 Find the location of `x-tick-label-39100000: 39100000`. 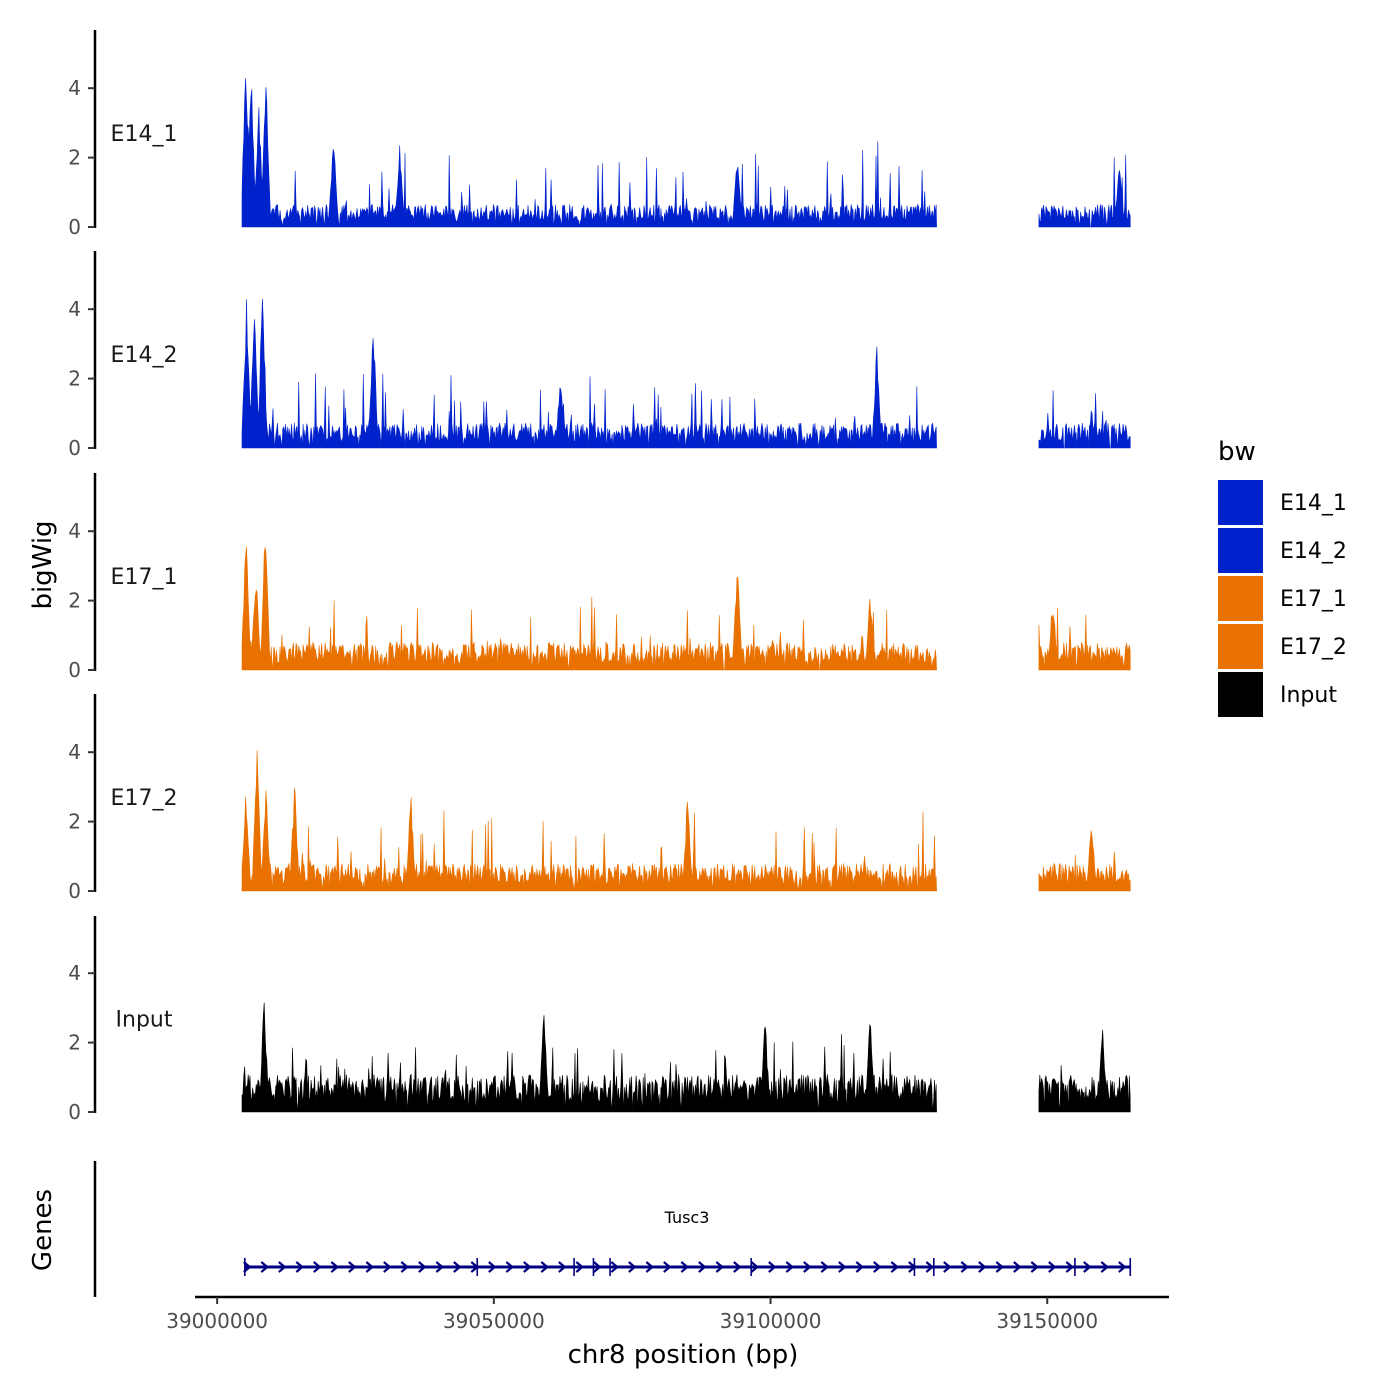

x-tick-label-39100000: 39100000 is located at coordinates (771, 1321).